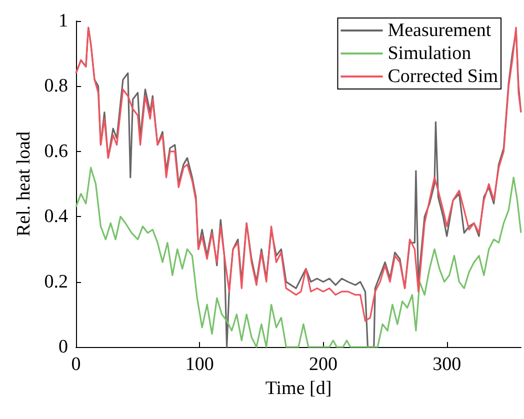  What do you see at coordinates (56, 86) in the screenshot?
I see `y-tick-label: 0.8` at bounding box center [56, 86].